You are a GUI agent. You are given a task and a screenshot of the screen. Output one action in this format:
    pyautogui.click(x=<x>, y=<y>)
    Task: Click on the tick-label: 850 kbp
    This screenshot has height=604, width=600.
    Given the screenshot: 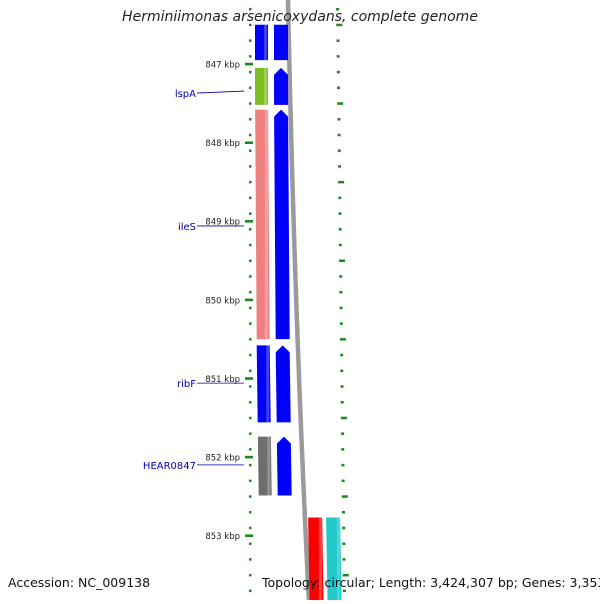 What is the action you would take?
    pyautogui.click(x=222, y=301)
    